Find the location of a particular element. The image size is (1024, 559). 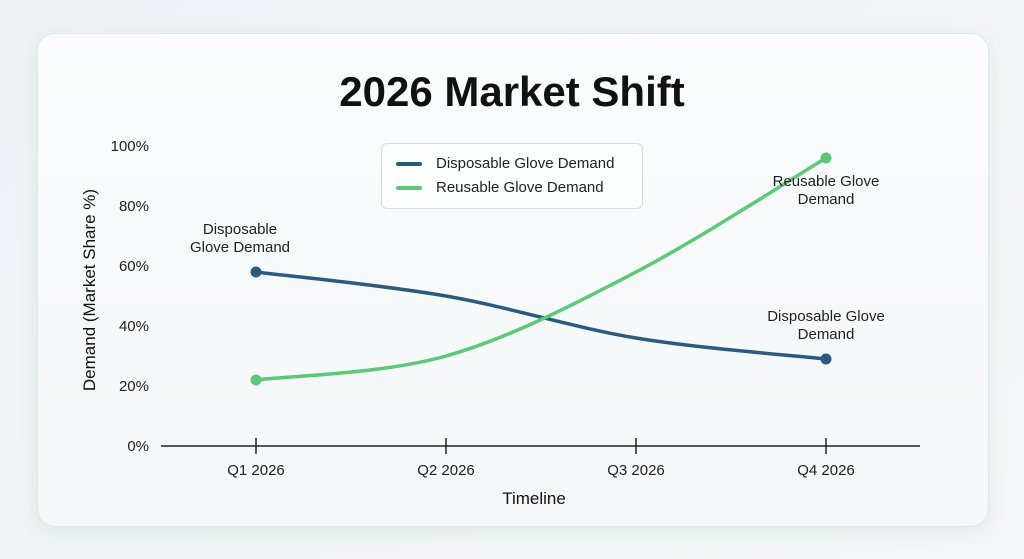

x-tick-label: Q1 2026 is located at coordinates (256, 470).